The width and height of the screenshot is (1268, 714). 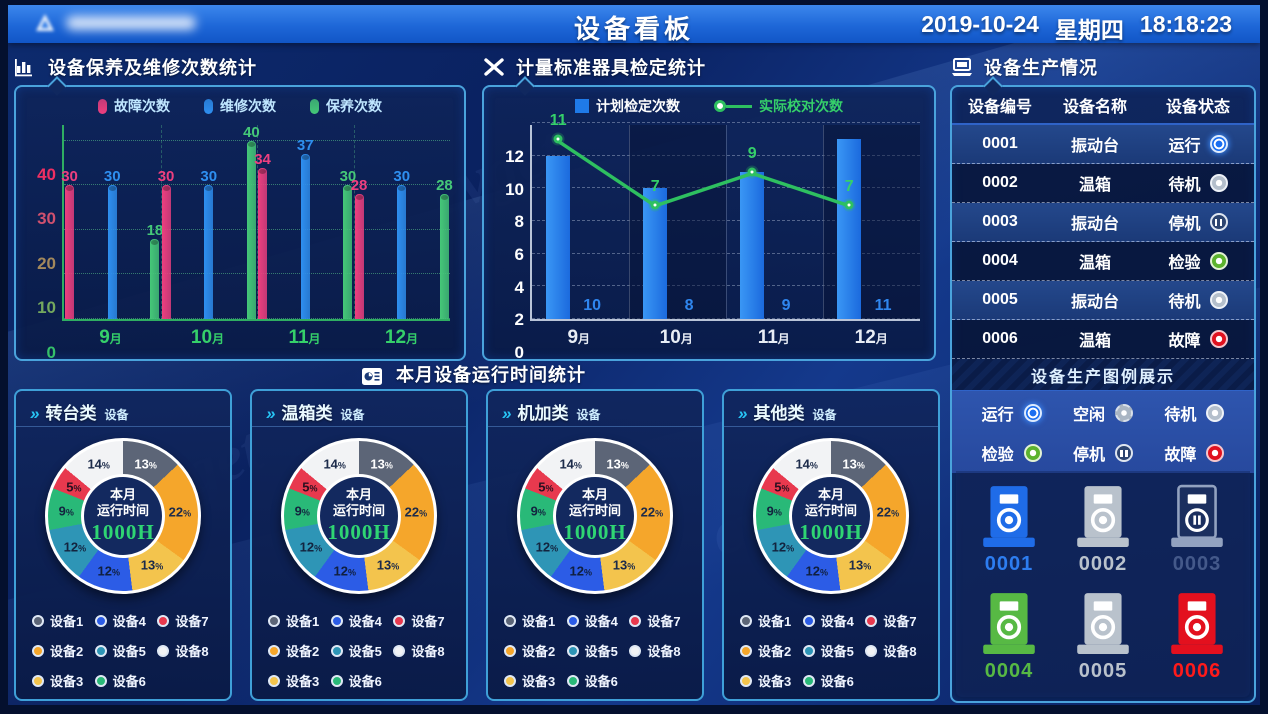 What do you see at coordinates (582, 106) in the screenshot?
I see `bar-legend-swatch` at bounding box center [582, 106].